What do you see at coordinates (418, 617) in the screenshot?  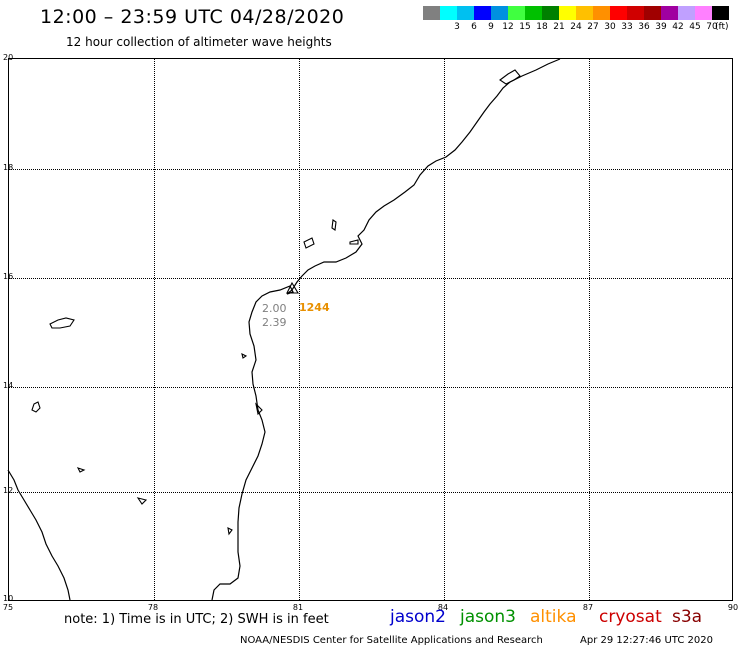 I see `satellite-jason2: jason2` at bounding box center [418, 617].